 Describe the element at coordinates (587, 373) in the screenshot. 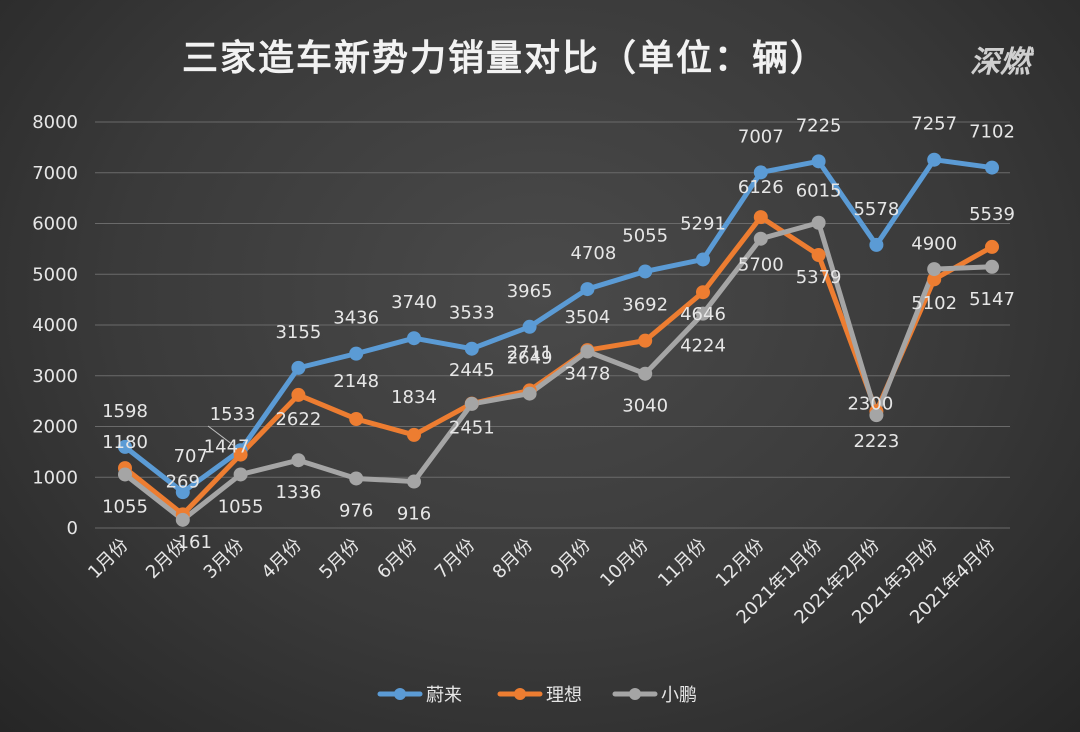

I see `data-label: 3478` at that location.